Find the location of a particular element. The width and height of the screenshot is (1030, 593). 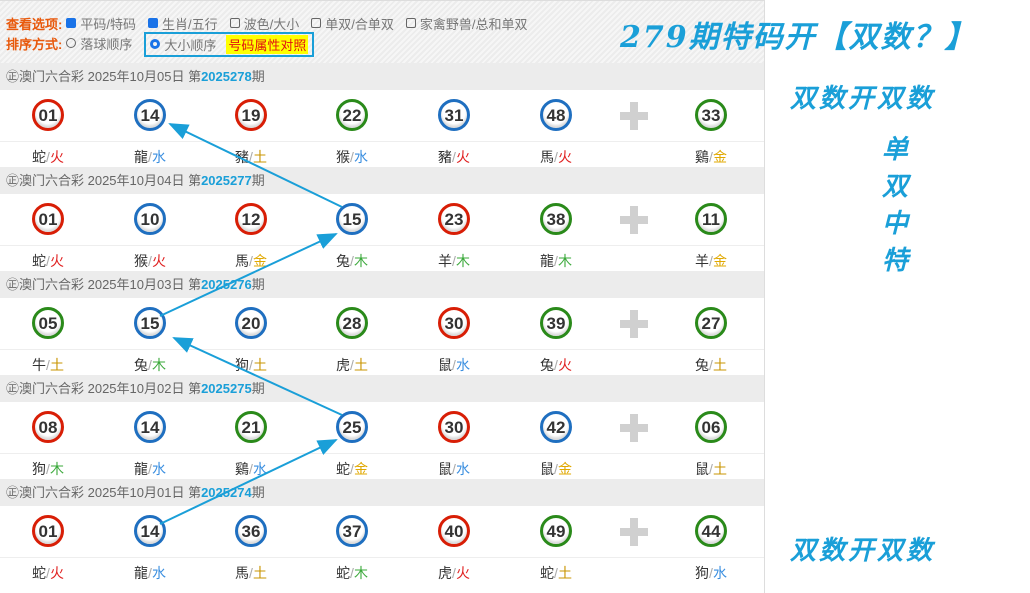

zodiac-element: 龍/水 is located at coordinates (150, 573).